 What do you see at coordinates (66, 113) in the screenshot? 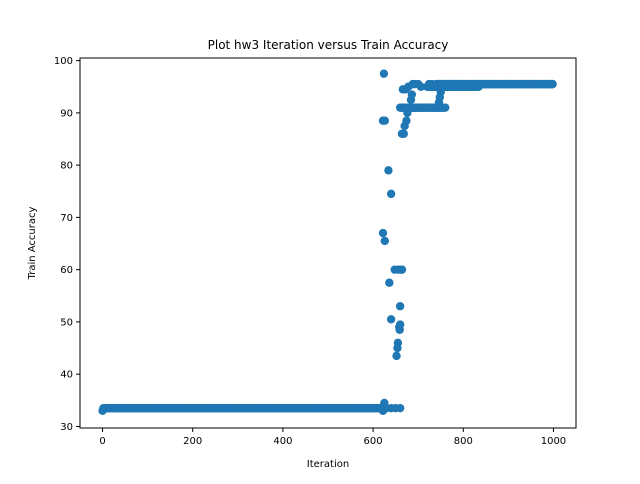
I see `y-tick-label: 90` at bounding box center [66, 113].